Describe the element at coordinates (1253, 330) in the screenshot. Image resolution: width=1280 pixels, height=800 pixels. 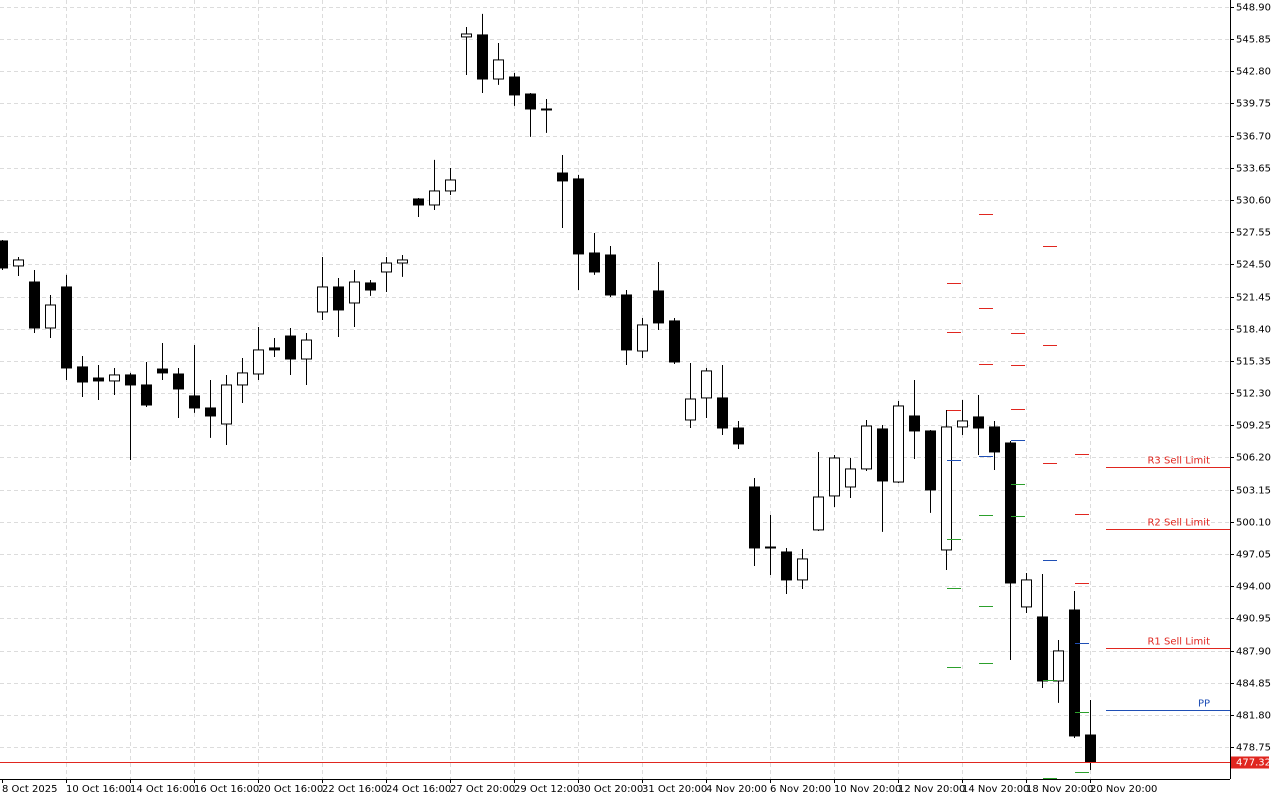
I see `y-tick-label: 518.40` at that location.